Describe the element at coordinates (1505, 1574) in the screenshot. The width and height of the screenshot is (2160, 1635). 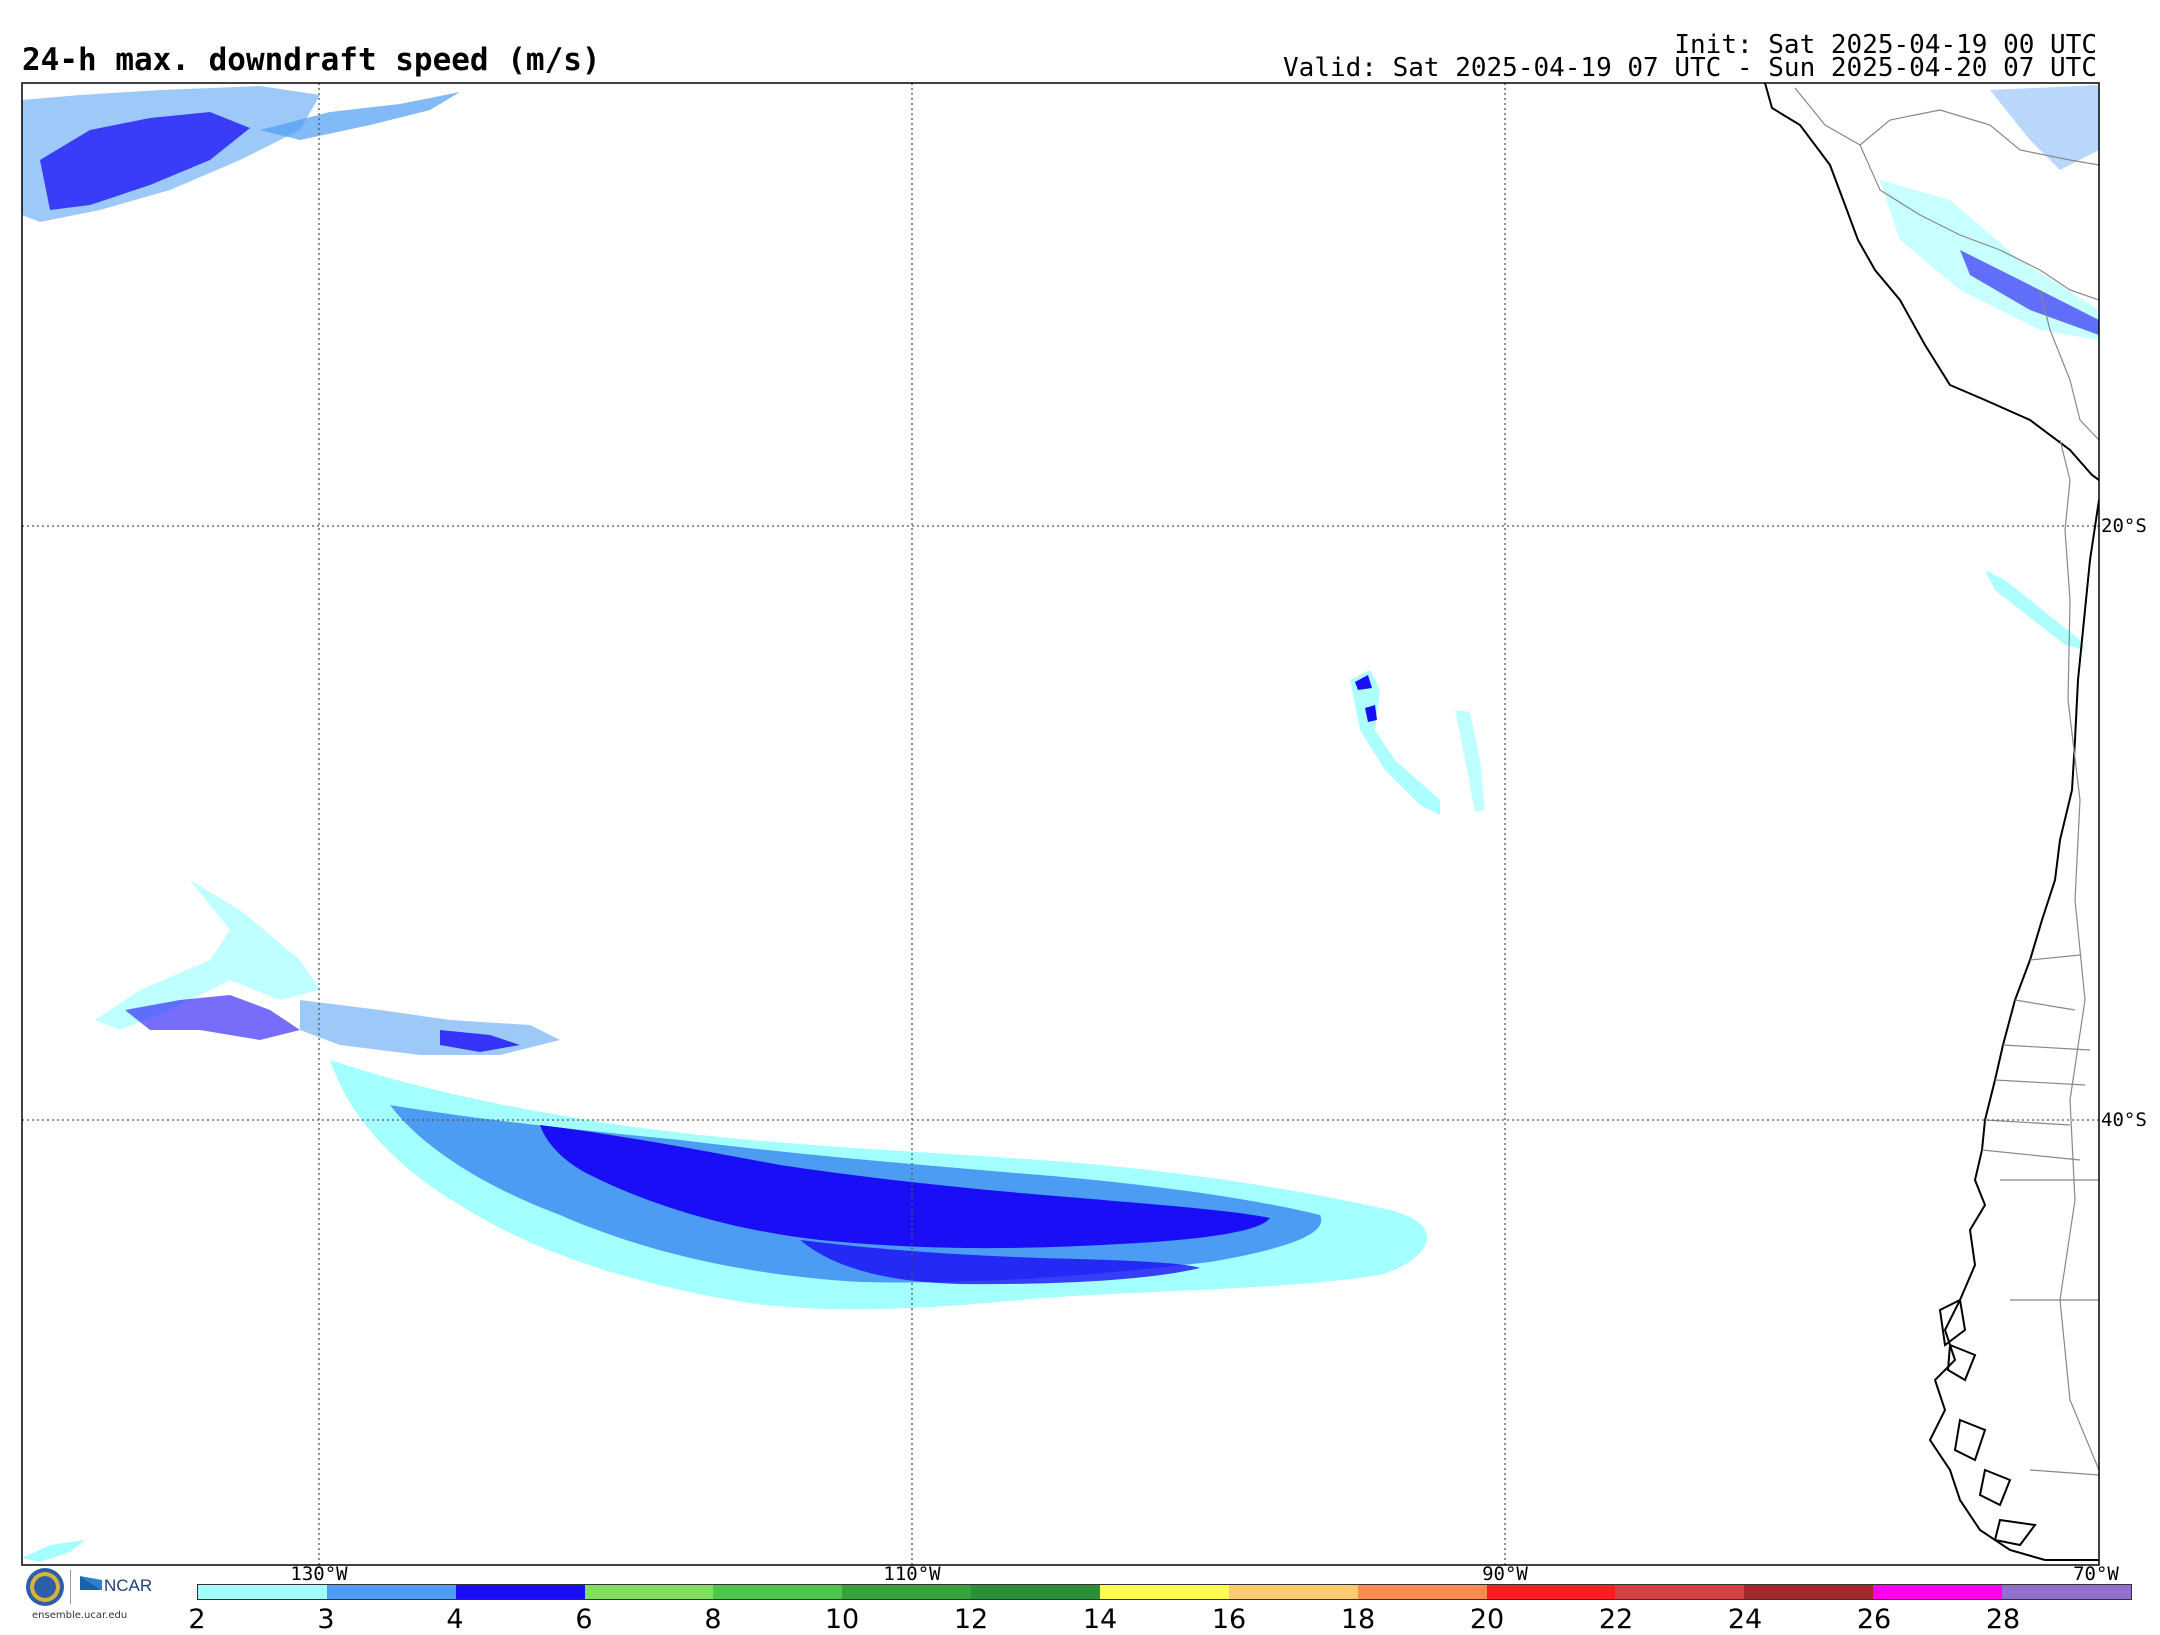
I see `lon-label-90w: 90°W` at that location.